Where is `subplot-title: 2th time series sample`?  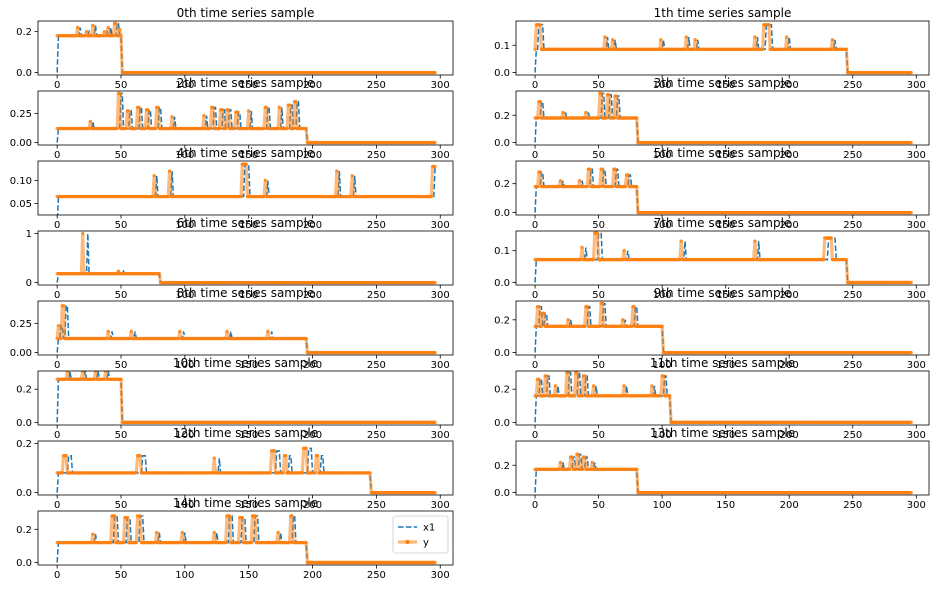
subplot-title: 2th time series sample is located at coordinates (246, 83).